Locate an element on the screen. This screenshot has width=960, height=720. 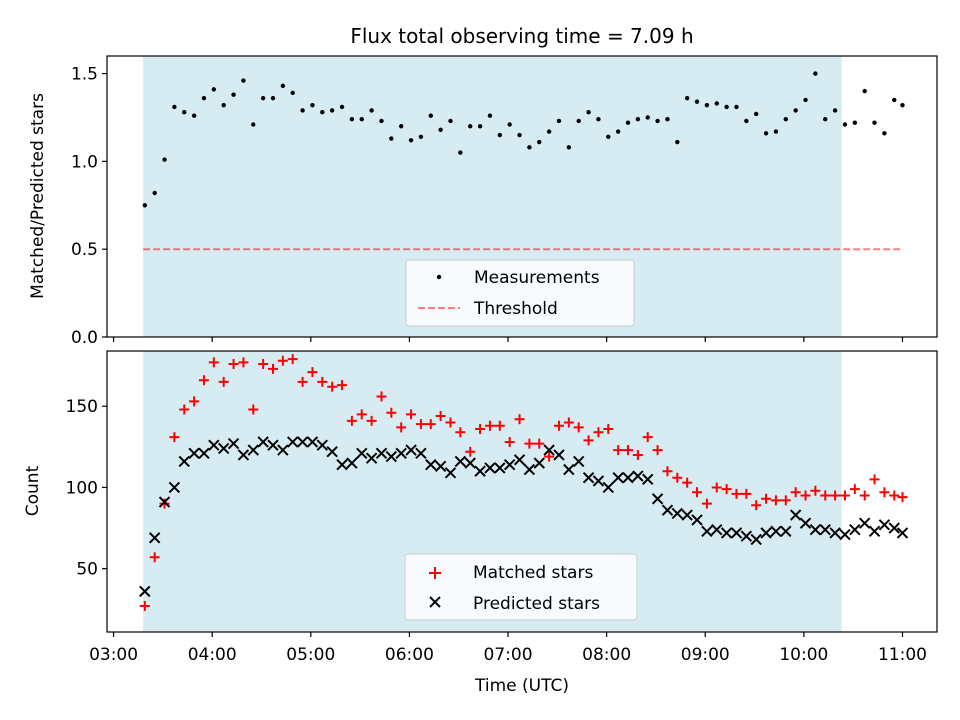
x-tick-label: 04:00 is located at coordinates (212, 655).